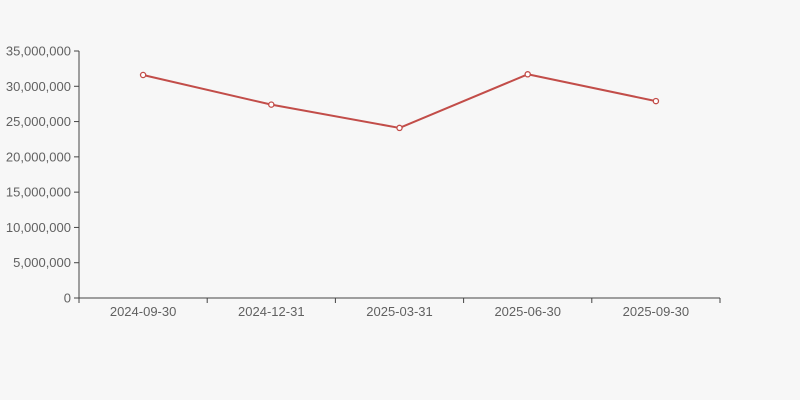 The height and width of the screenshot is (400, 800). I want to click on x-axis-label: 2025-03-31, so click(399, 311).